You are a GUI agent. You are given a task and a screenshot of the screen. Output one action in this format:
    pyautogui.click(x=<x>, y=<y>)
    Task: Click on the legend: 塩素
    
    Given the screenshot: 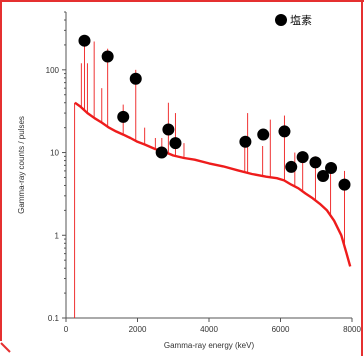 What is the action you would take?
    pyautogui.click(x=293, y=20)
    